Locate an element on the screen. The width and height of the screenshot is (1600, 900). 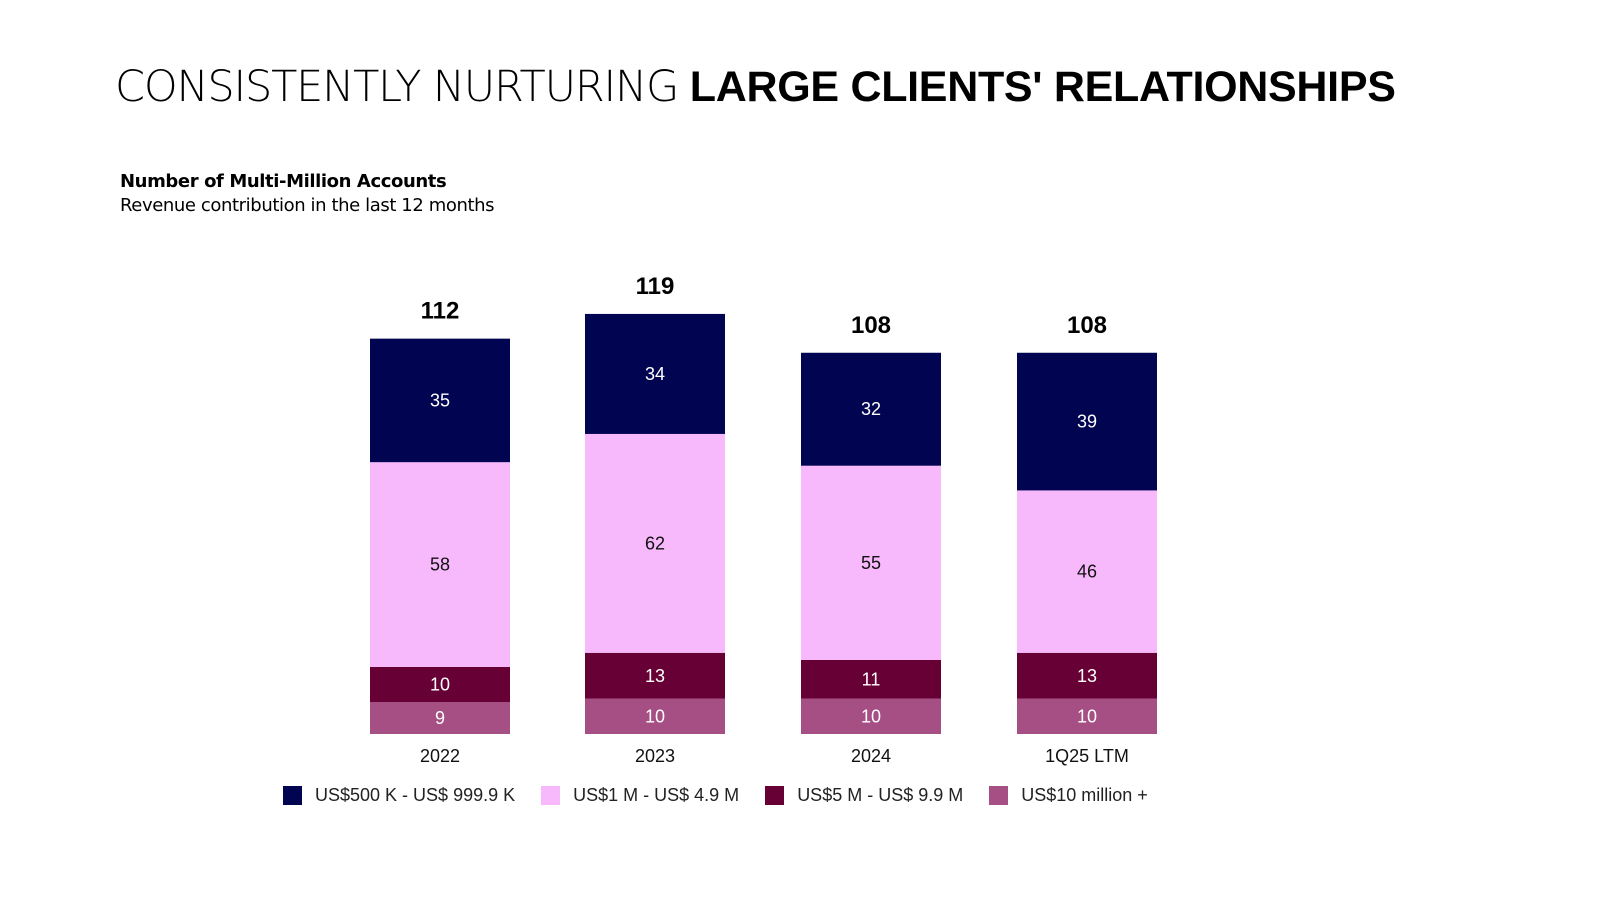
segment-value-label: 55 is located at coordinates (871, 563).